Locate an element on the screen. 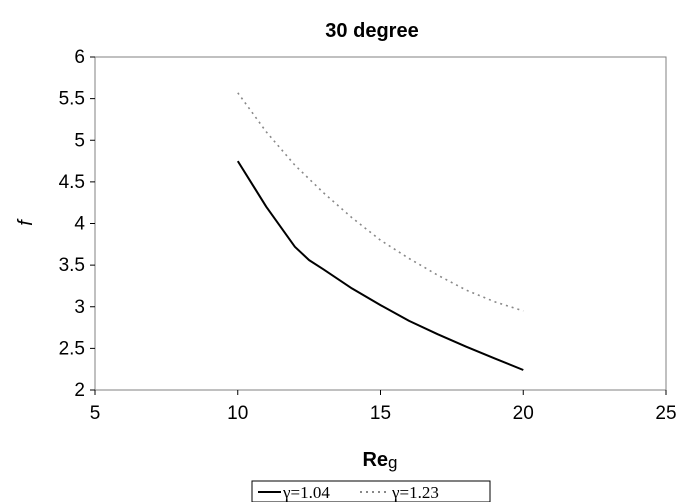  y-tick-label: 2 is located at coordinates (79, 390).